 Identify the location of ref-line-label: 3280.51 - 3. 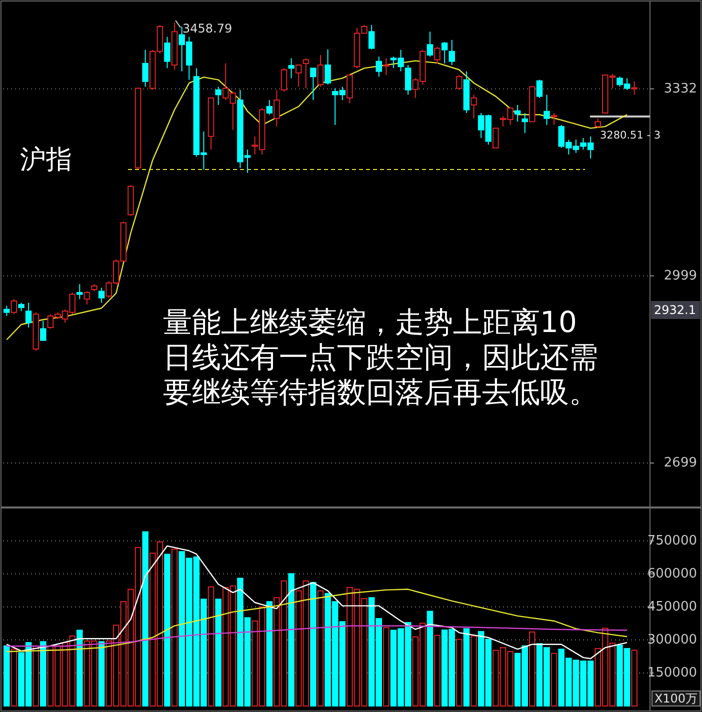
(630, 136).